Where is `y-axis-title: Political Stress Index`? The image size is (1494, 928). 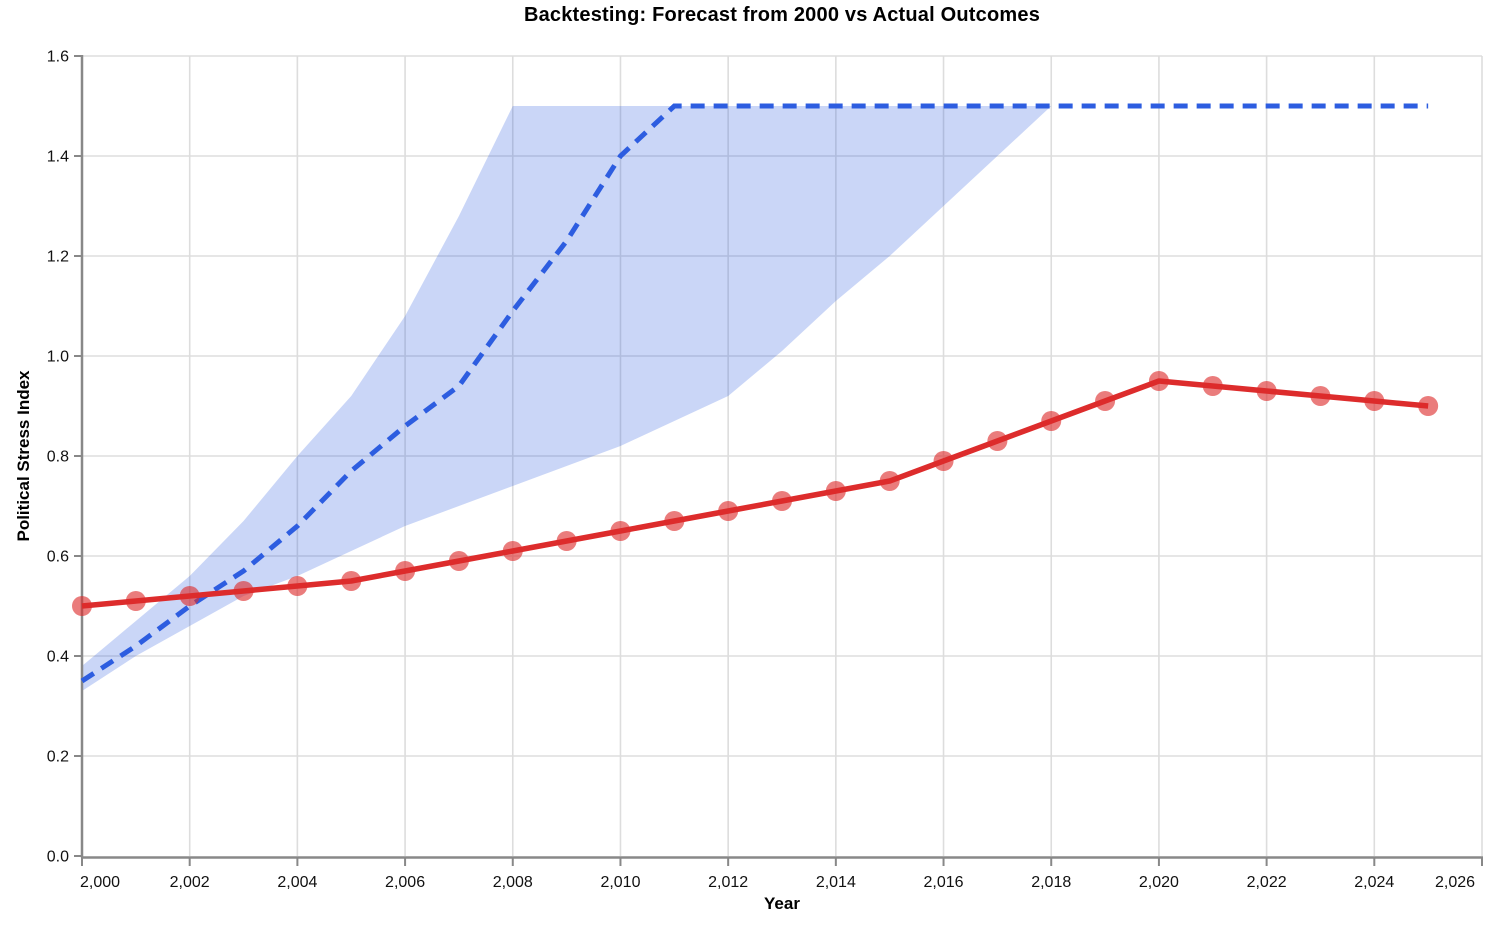
y-axis-title: Political Stress Index is located at coordinates (23, 456).